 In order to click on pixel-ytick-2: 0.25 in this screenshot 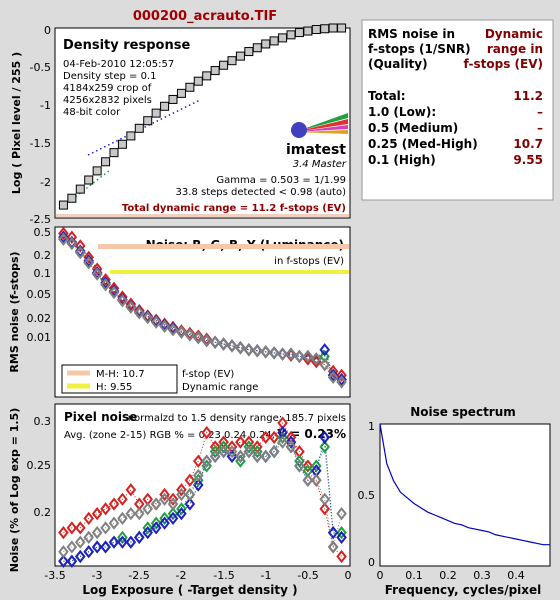, I will do `click(39, 465)`.